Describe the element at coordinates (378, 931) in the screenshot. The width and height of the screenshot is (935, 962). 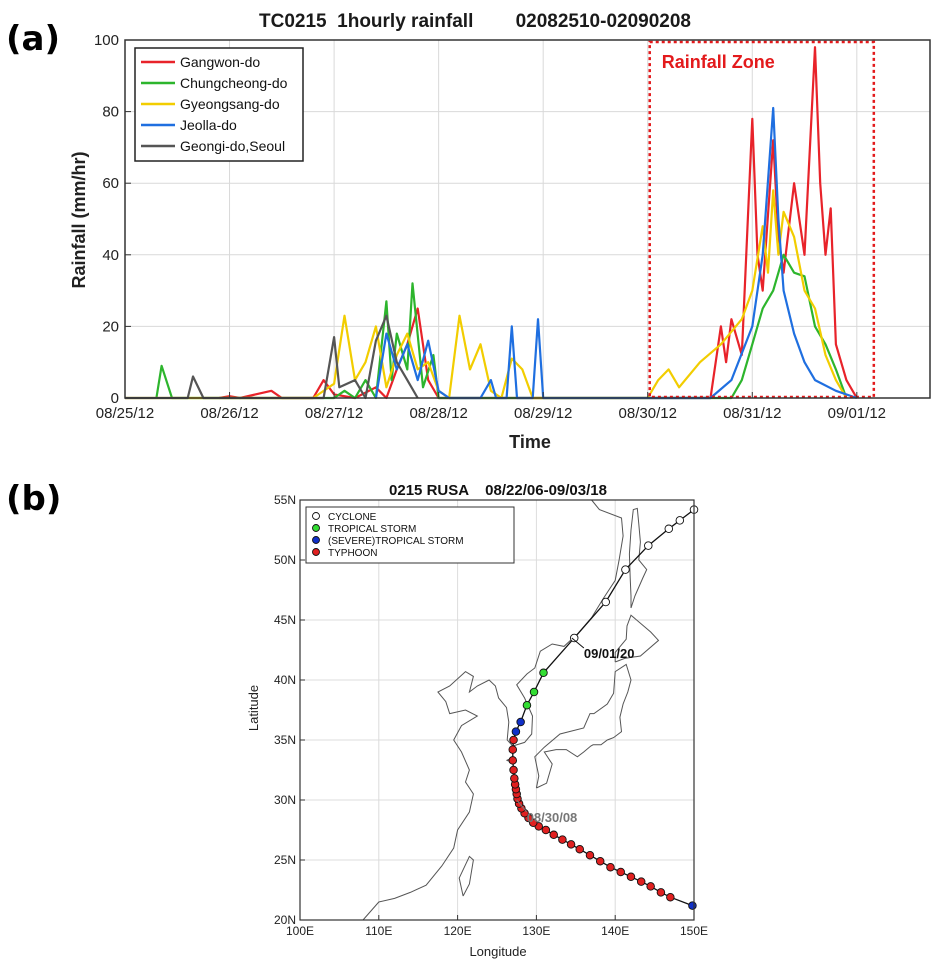
I see `map-x-tick-label: 110E` at that location.